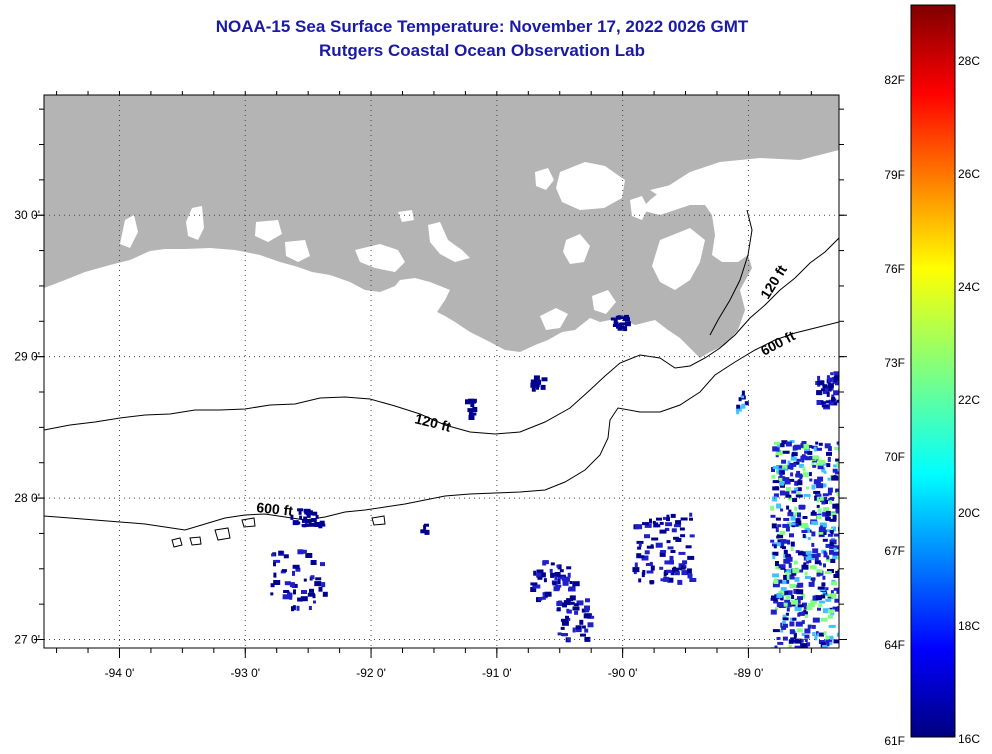 This screenshot has height=754, width=992. What do you see at coordinates (894, 645) in the screenshot?
I see `colorbar-f-label: 64F` at bounding box center [894, 645].